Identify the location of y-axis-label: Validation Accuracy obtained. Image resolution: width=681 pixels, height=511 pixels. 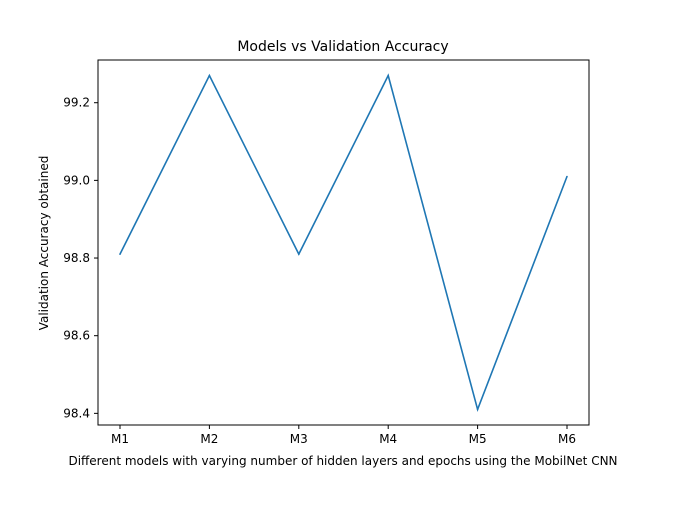
(44, 243).